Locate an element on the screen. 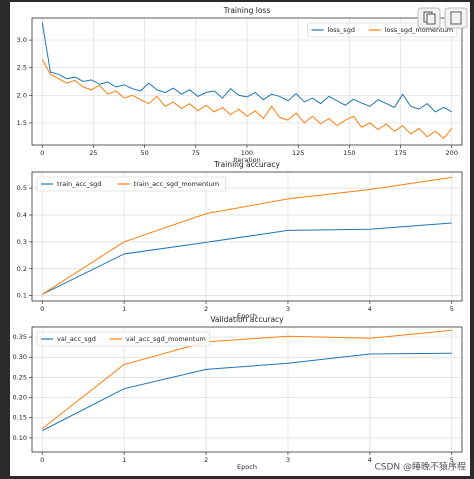 The width and height of the screenshot is (474, 479). y-tick-label: 0.20 is located at coordinates (20, 398).